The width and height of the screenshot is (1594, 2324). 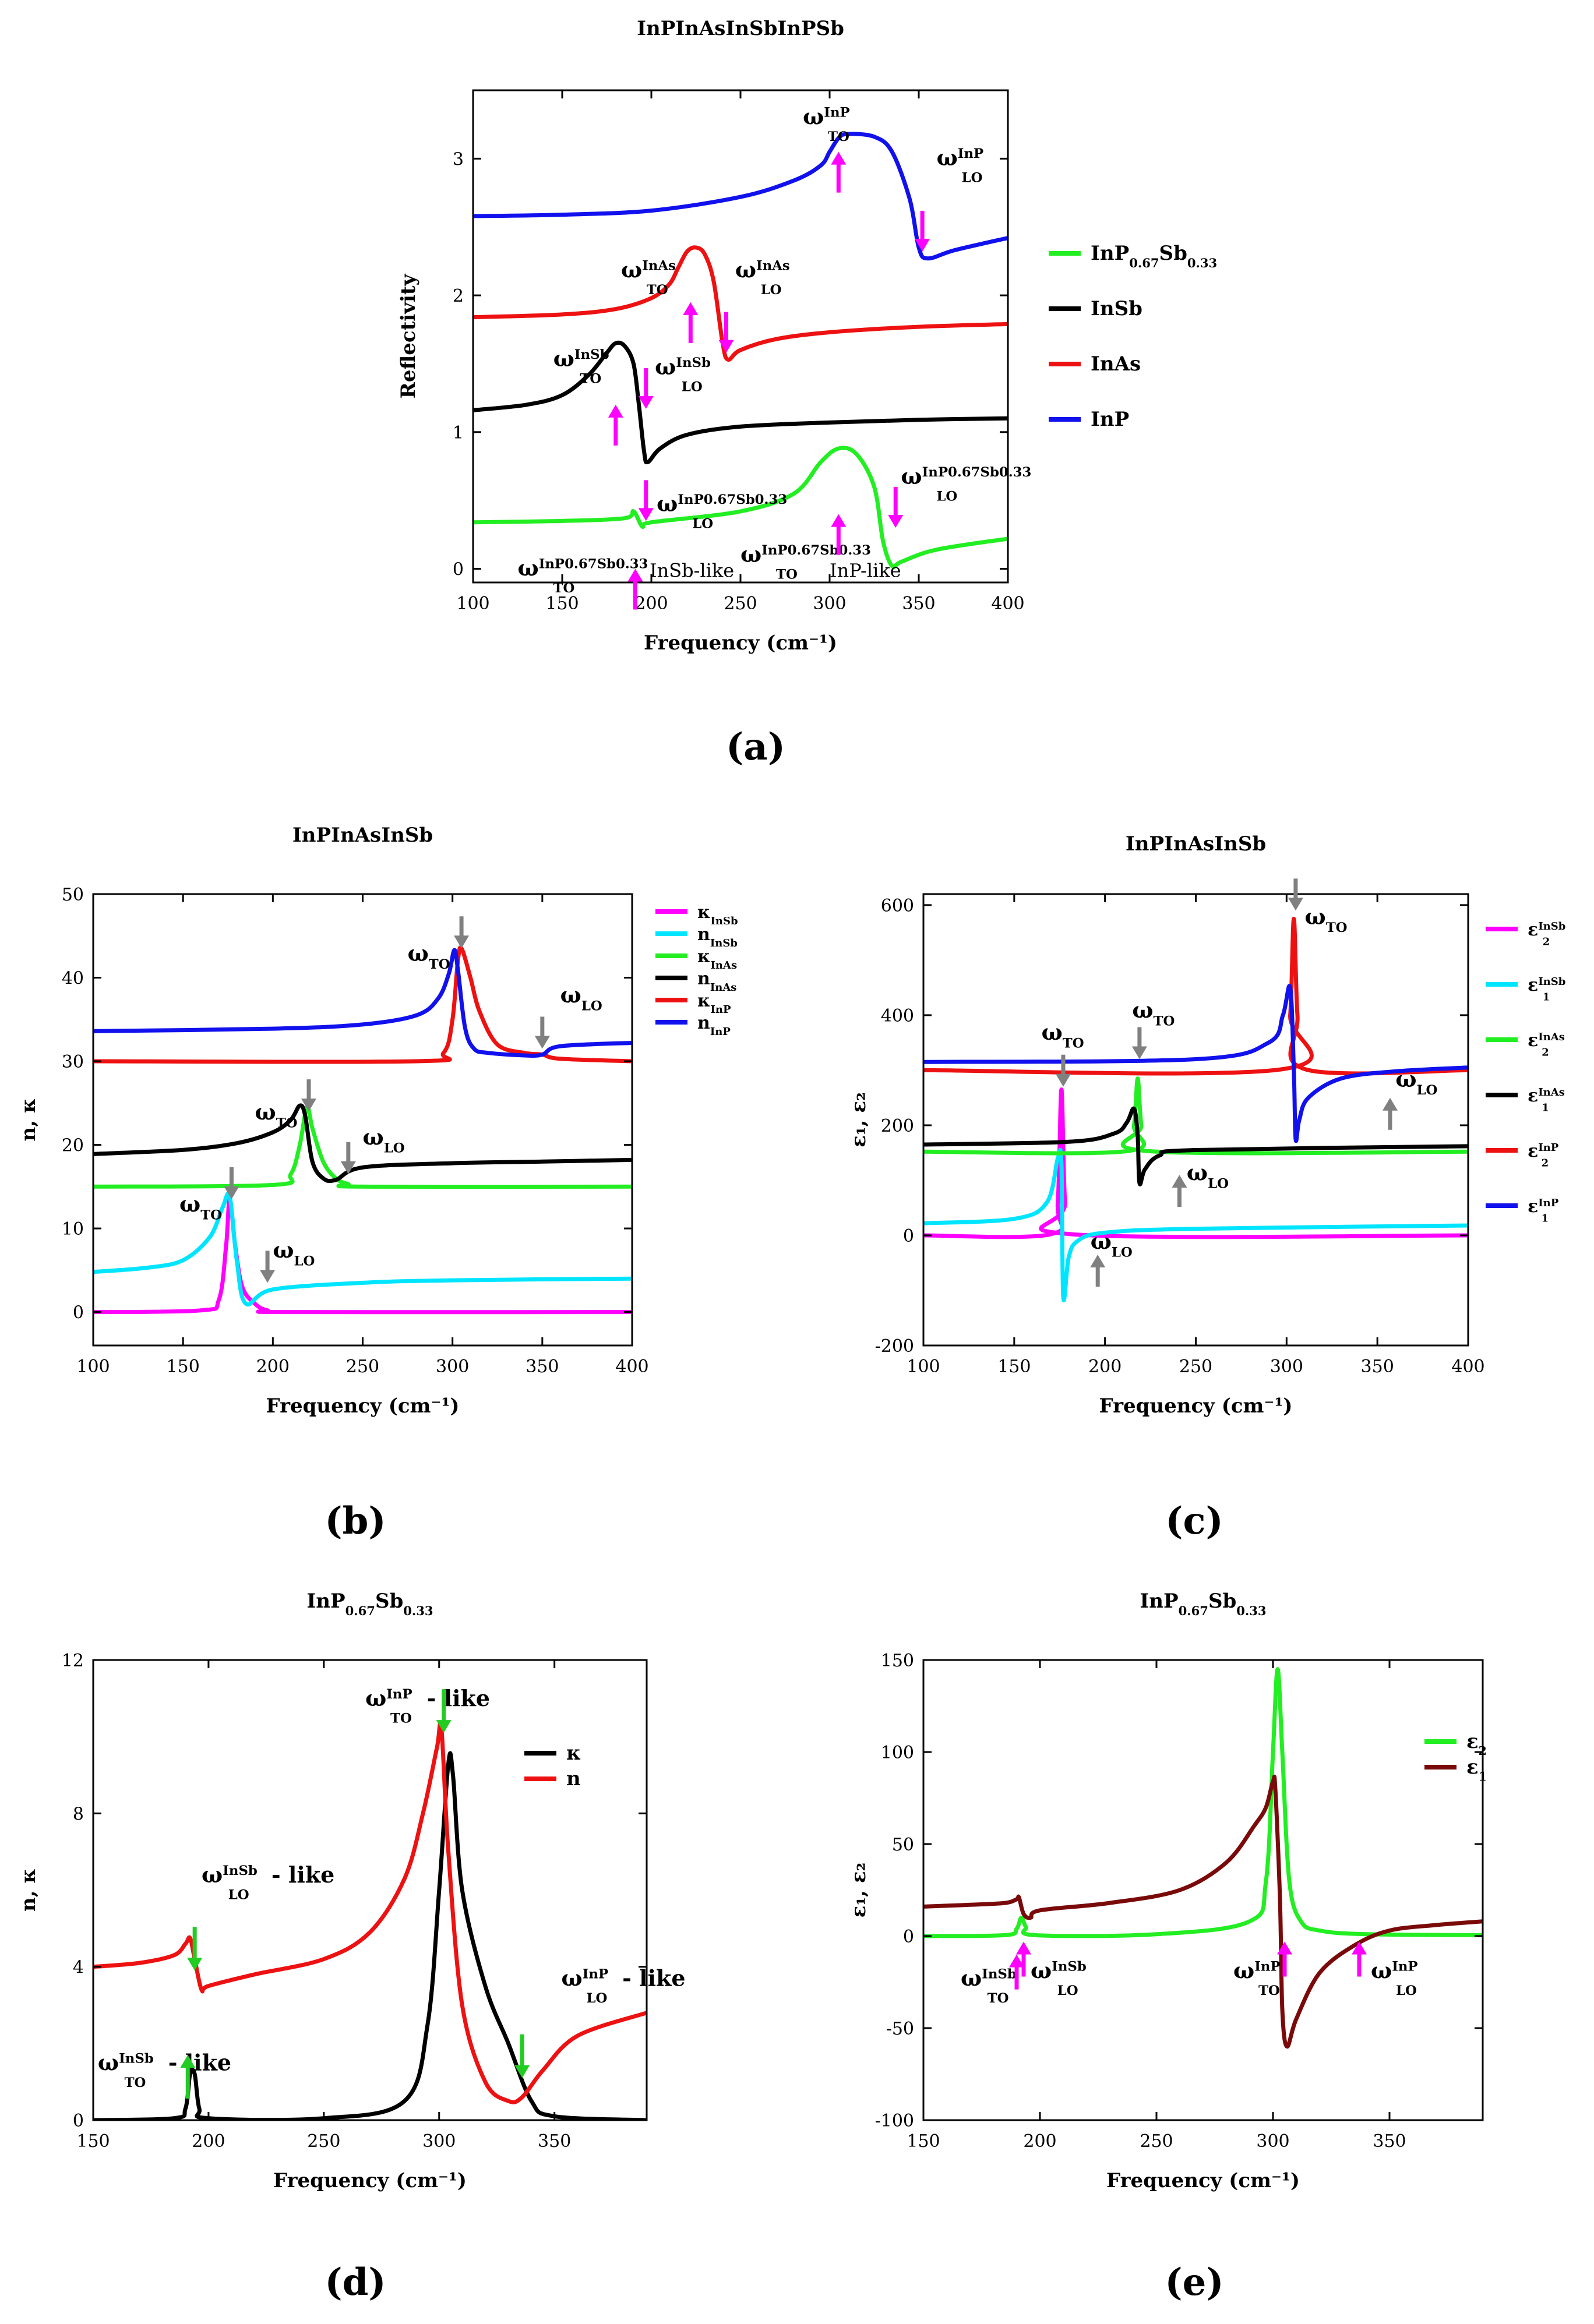 I want to click on series-line-nInP, so click(x=362, y=1003).